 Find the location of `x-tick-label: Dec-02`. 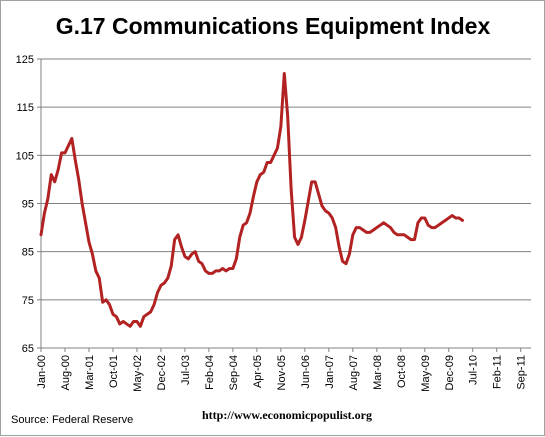

x-tick-label: Dec-02 is located at coordinates (162, 372).